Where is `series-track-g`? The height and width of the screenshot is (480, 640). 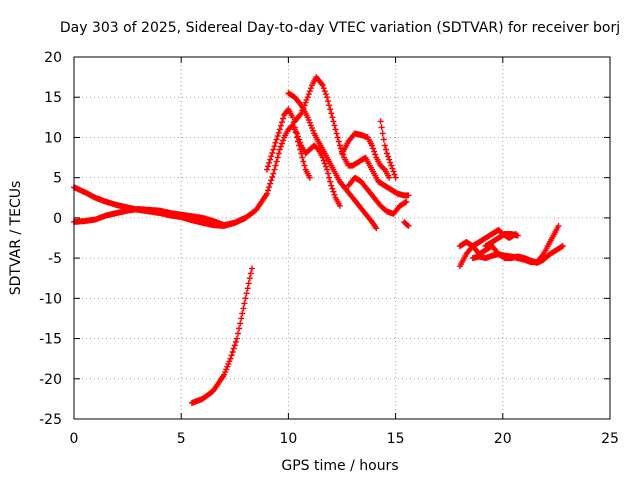
series-track-g is located at coordinates (366, 155).